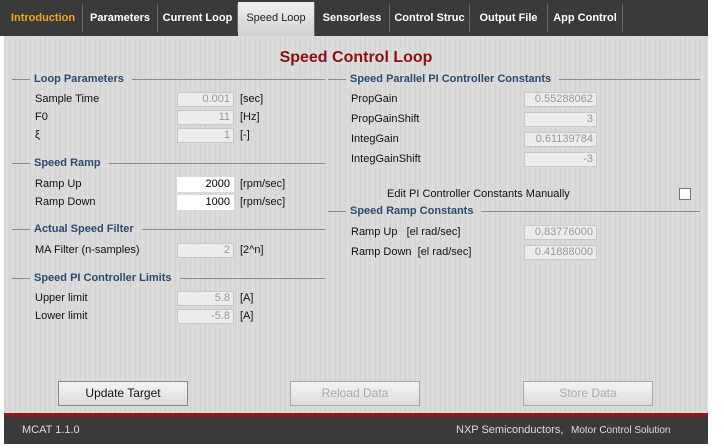 This screenshot has width=724, height=448. What do you see at coordinates (103, 278) in the screenshot?
I see `group-title-text: Speed PI Controller Limits` at bounding box center [103, 278].